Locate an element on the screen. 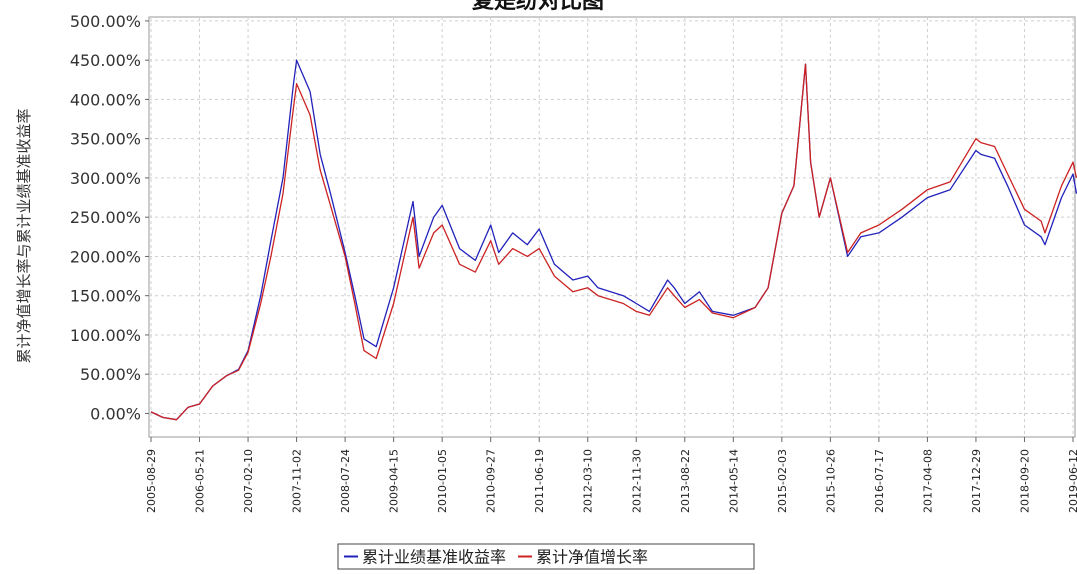 Image resolution: width=1077 pixels, height=574 pixels. x-tick-label: 2012-03-10 is located at coordinates (588, 481).